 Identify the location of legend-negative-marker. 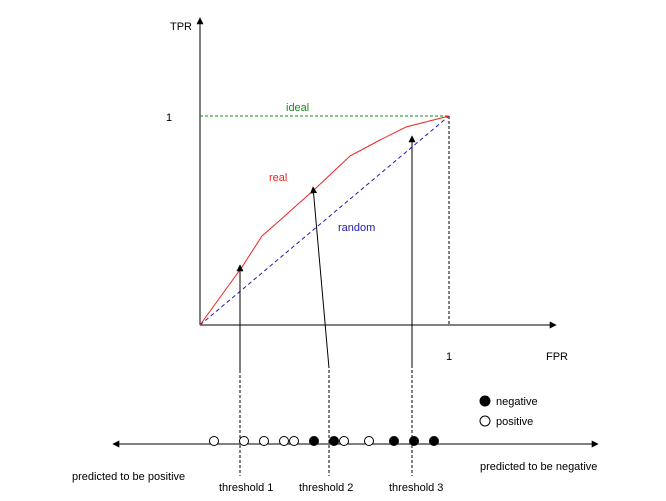
(485, 401).